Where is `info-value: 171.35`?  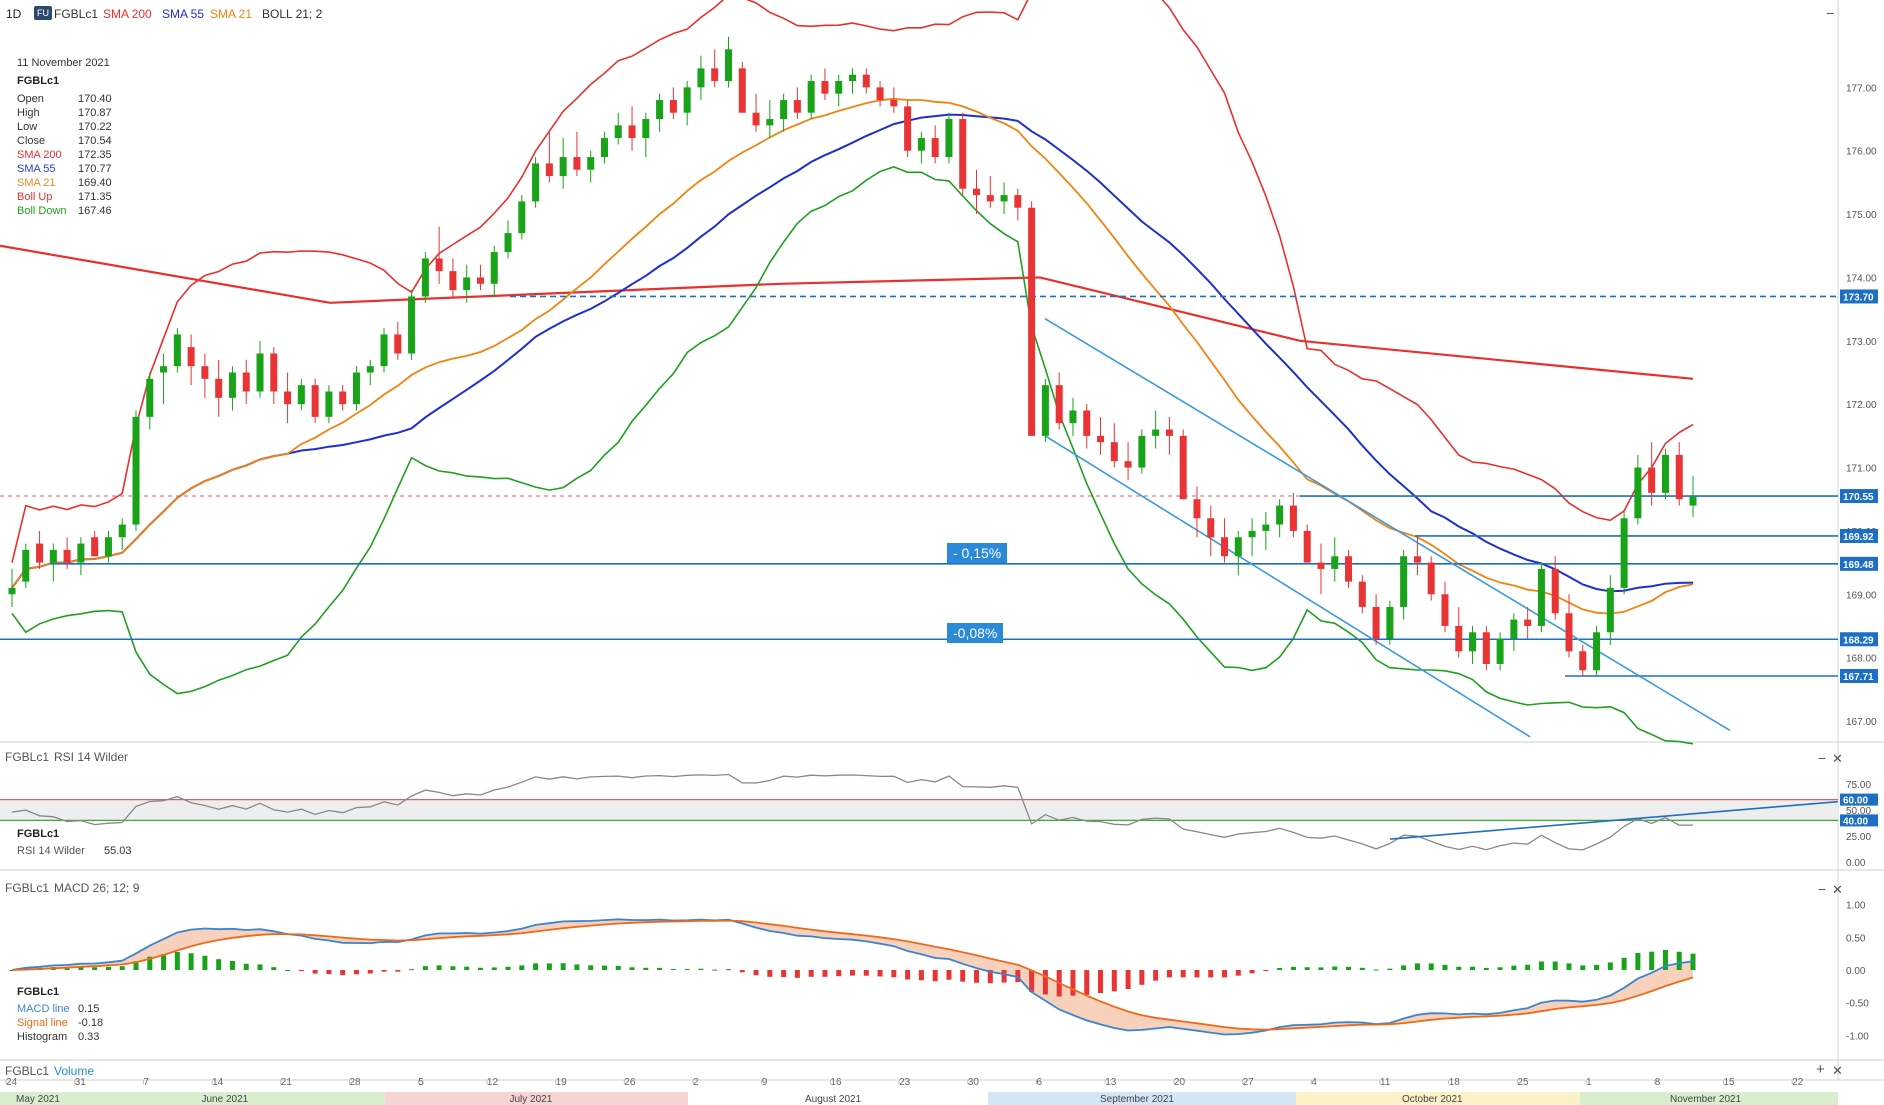
info-value: 171.35 is located at coordinates (95, 197).